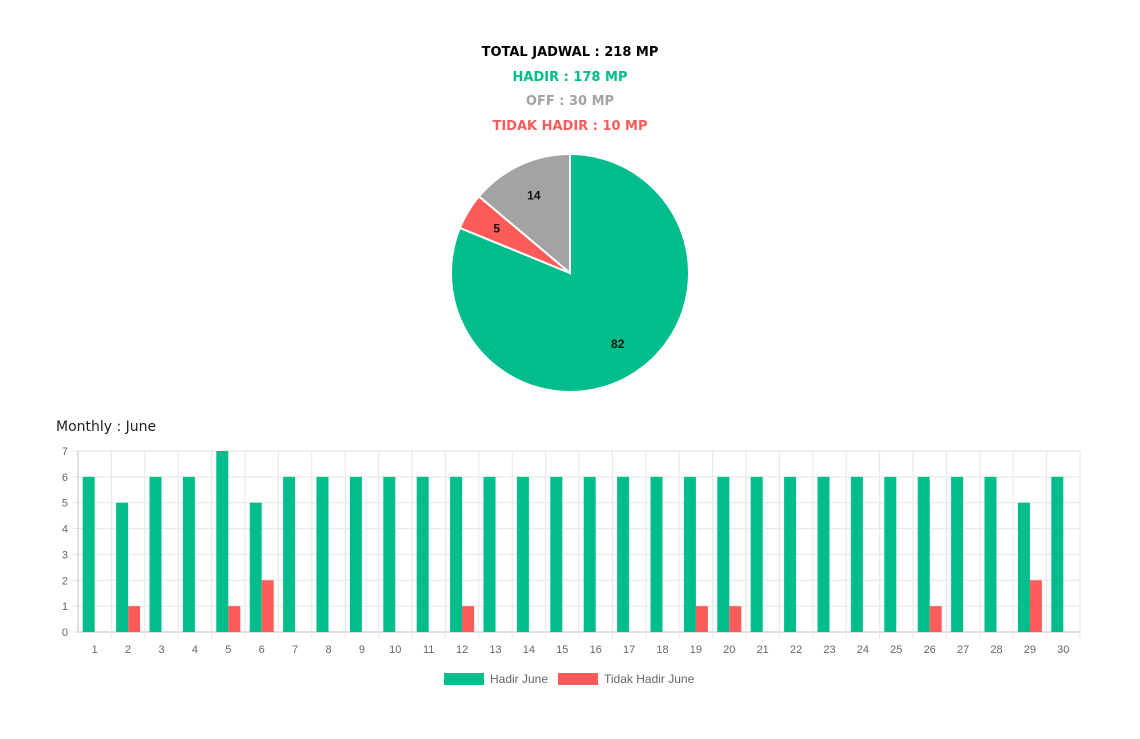 This screenshot has width=1140, height=739. Describe the element at coordinates (1063, 650) in the screenshot. I see `x-tick-label: 30` at that location.